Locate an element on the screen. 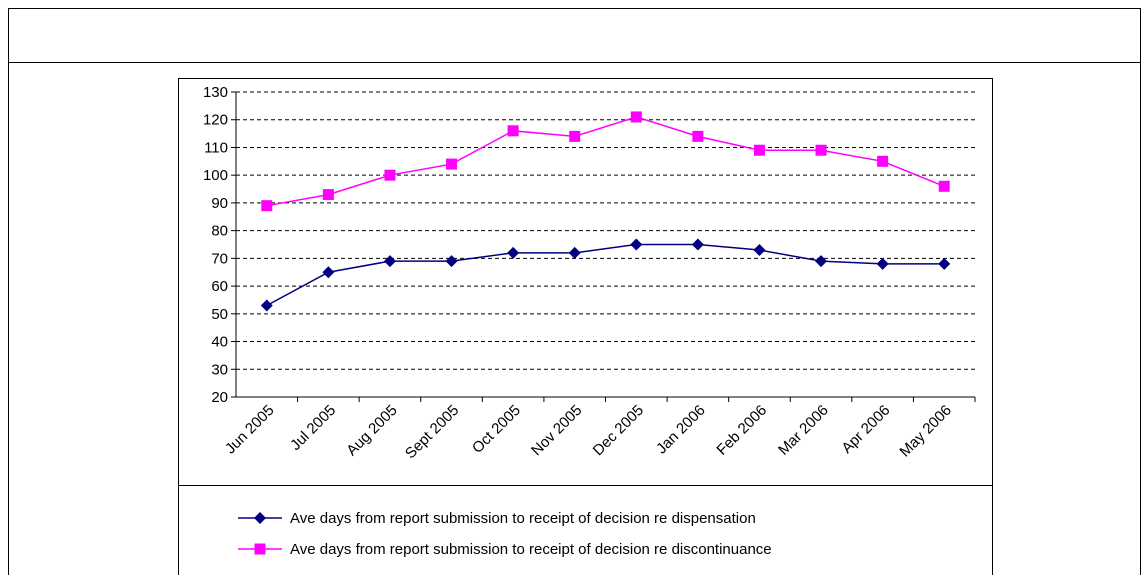 This screenshot has height=575, width=1142. y-tick-label: 110 is located at coordinates (216, 147).